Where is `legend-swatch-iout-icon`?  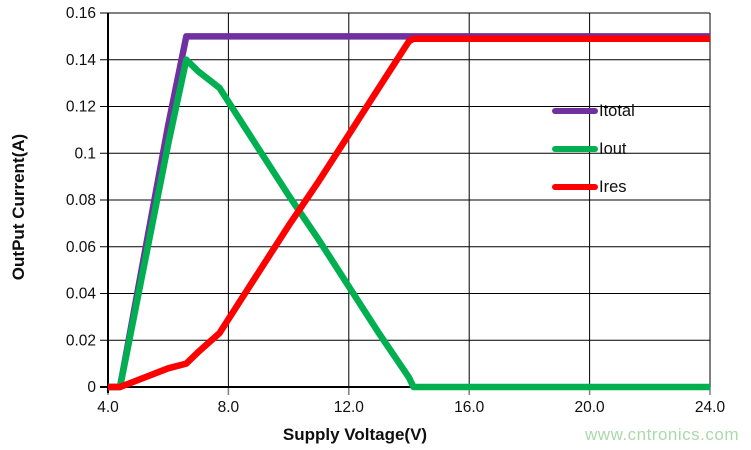
legend-swatch-iout-icon is located at coordinates (575, 149).